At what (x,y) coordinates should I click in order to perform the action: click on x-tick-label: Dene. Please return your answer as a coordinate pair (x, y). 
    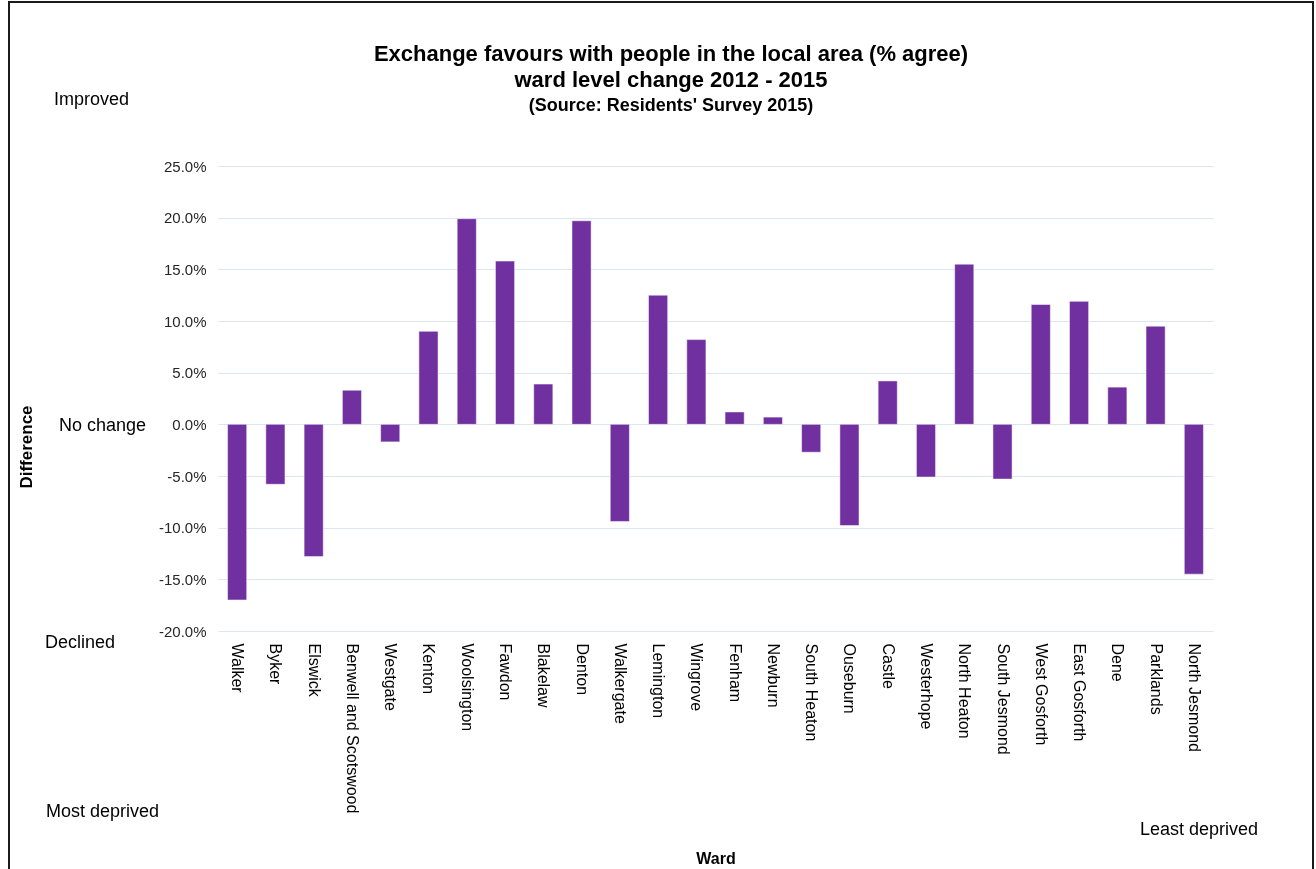
    Looking at the image, I should click on (1118, 662).